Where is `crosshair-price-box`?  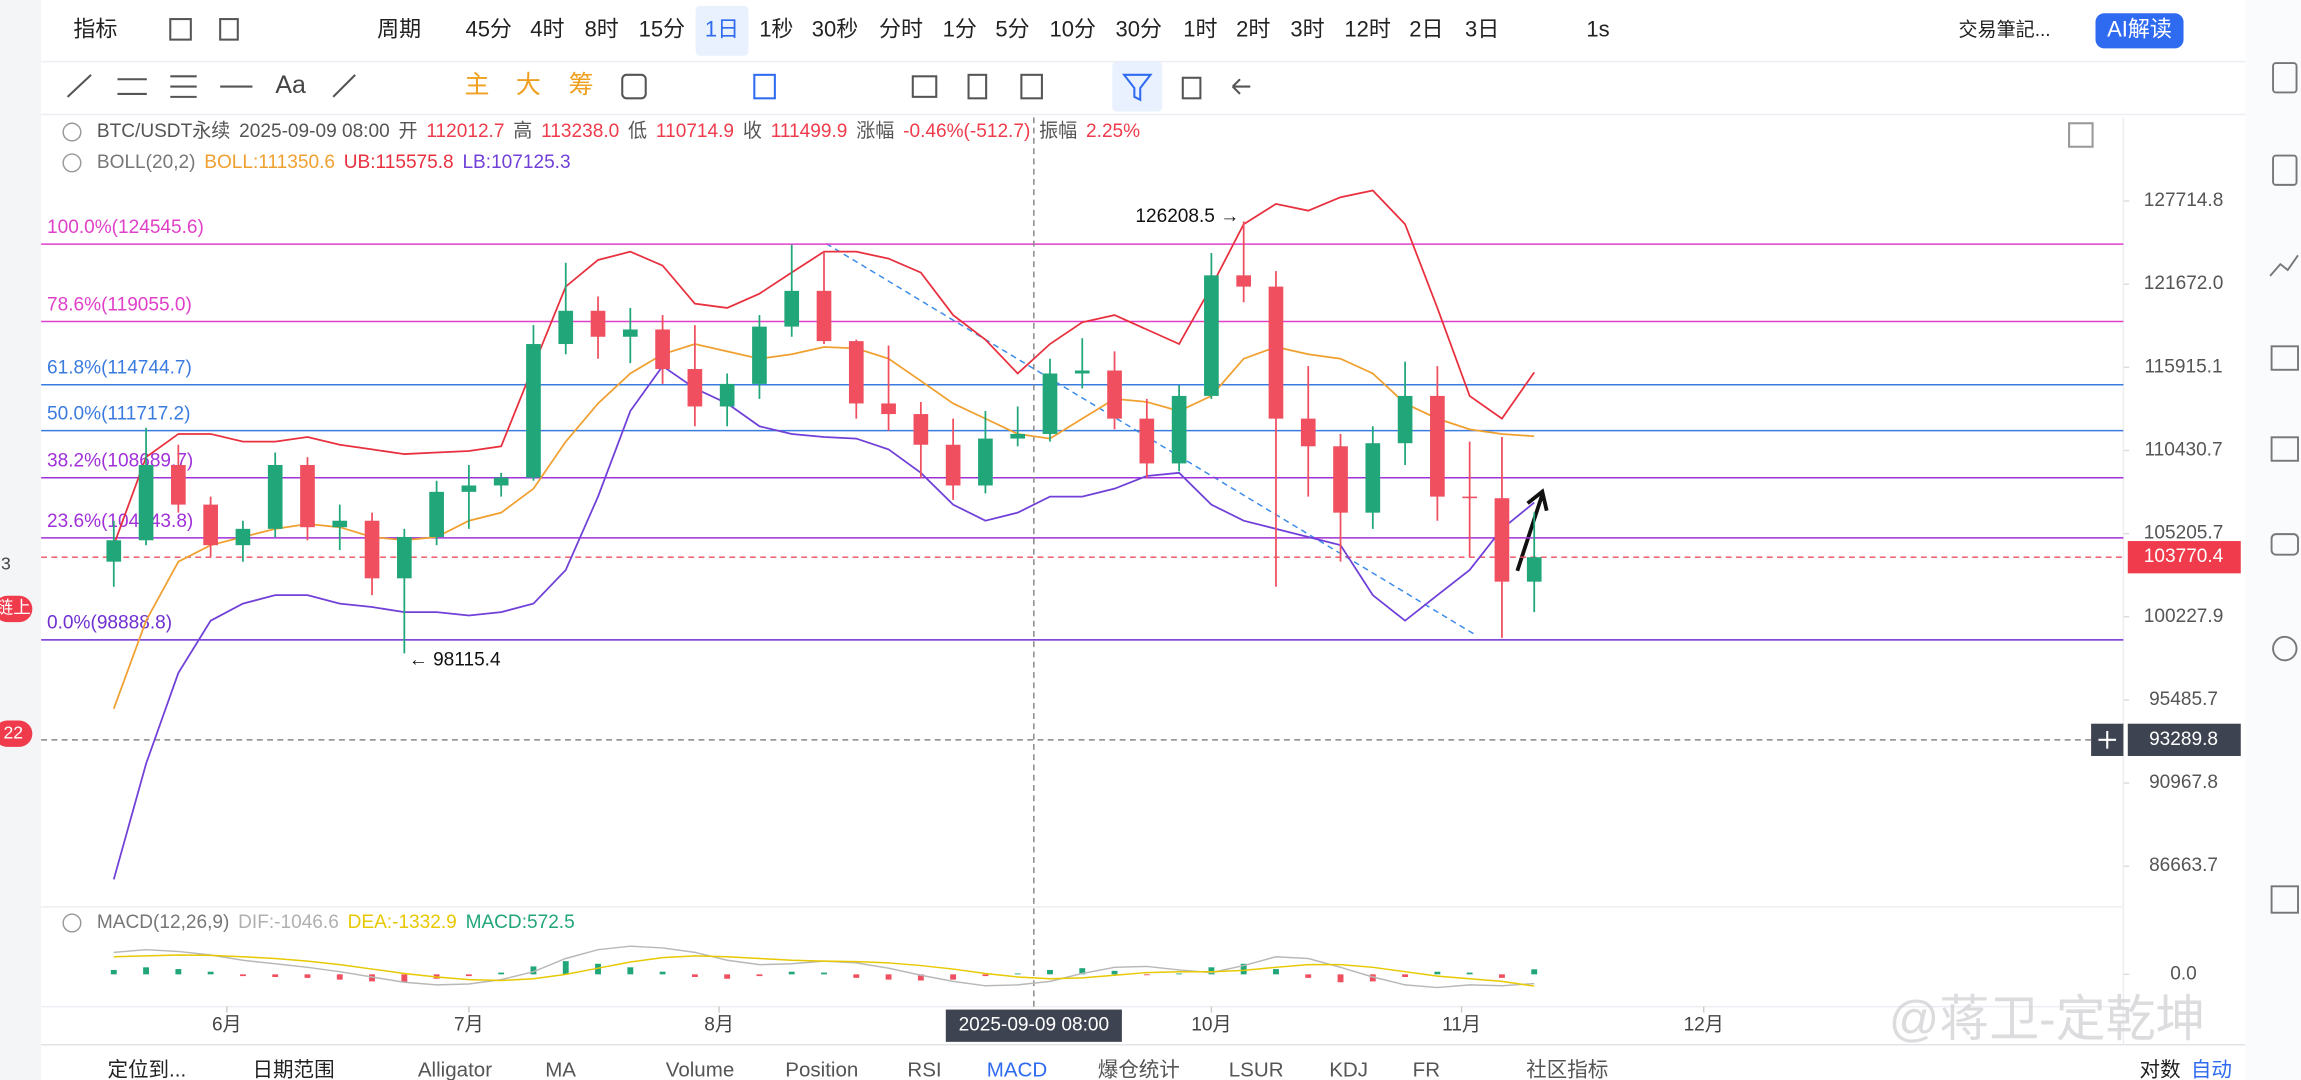
crosshair-price-box is located at coordinates (2184, 739).